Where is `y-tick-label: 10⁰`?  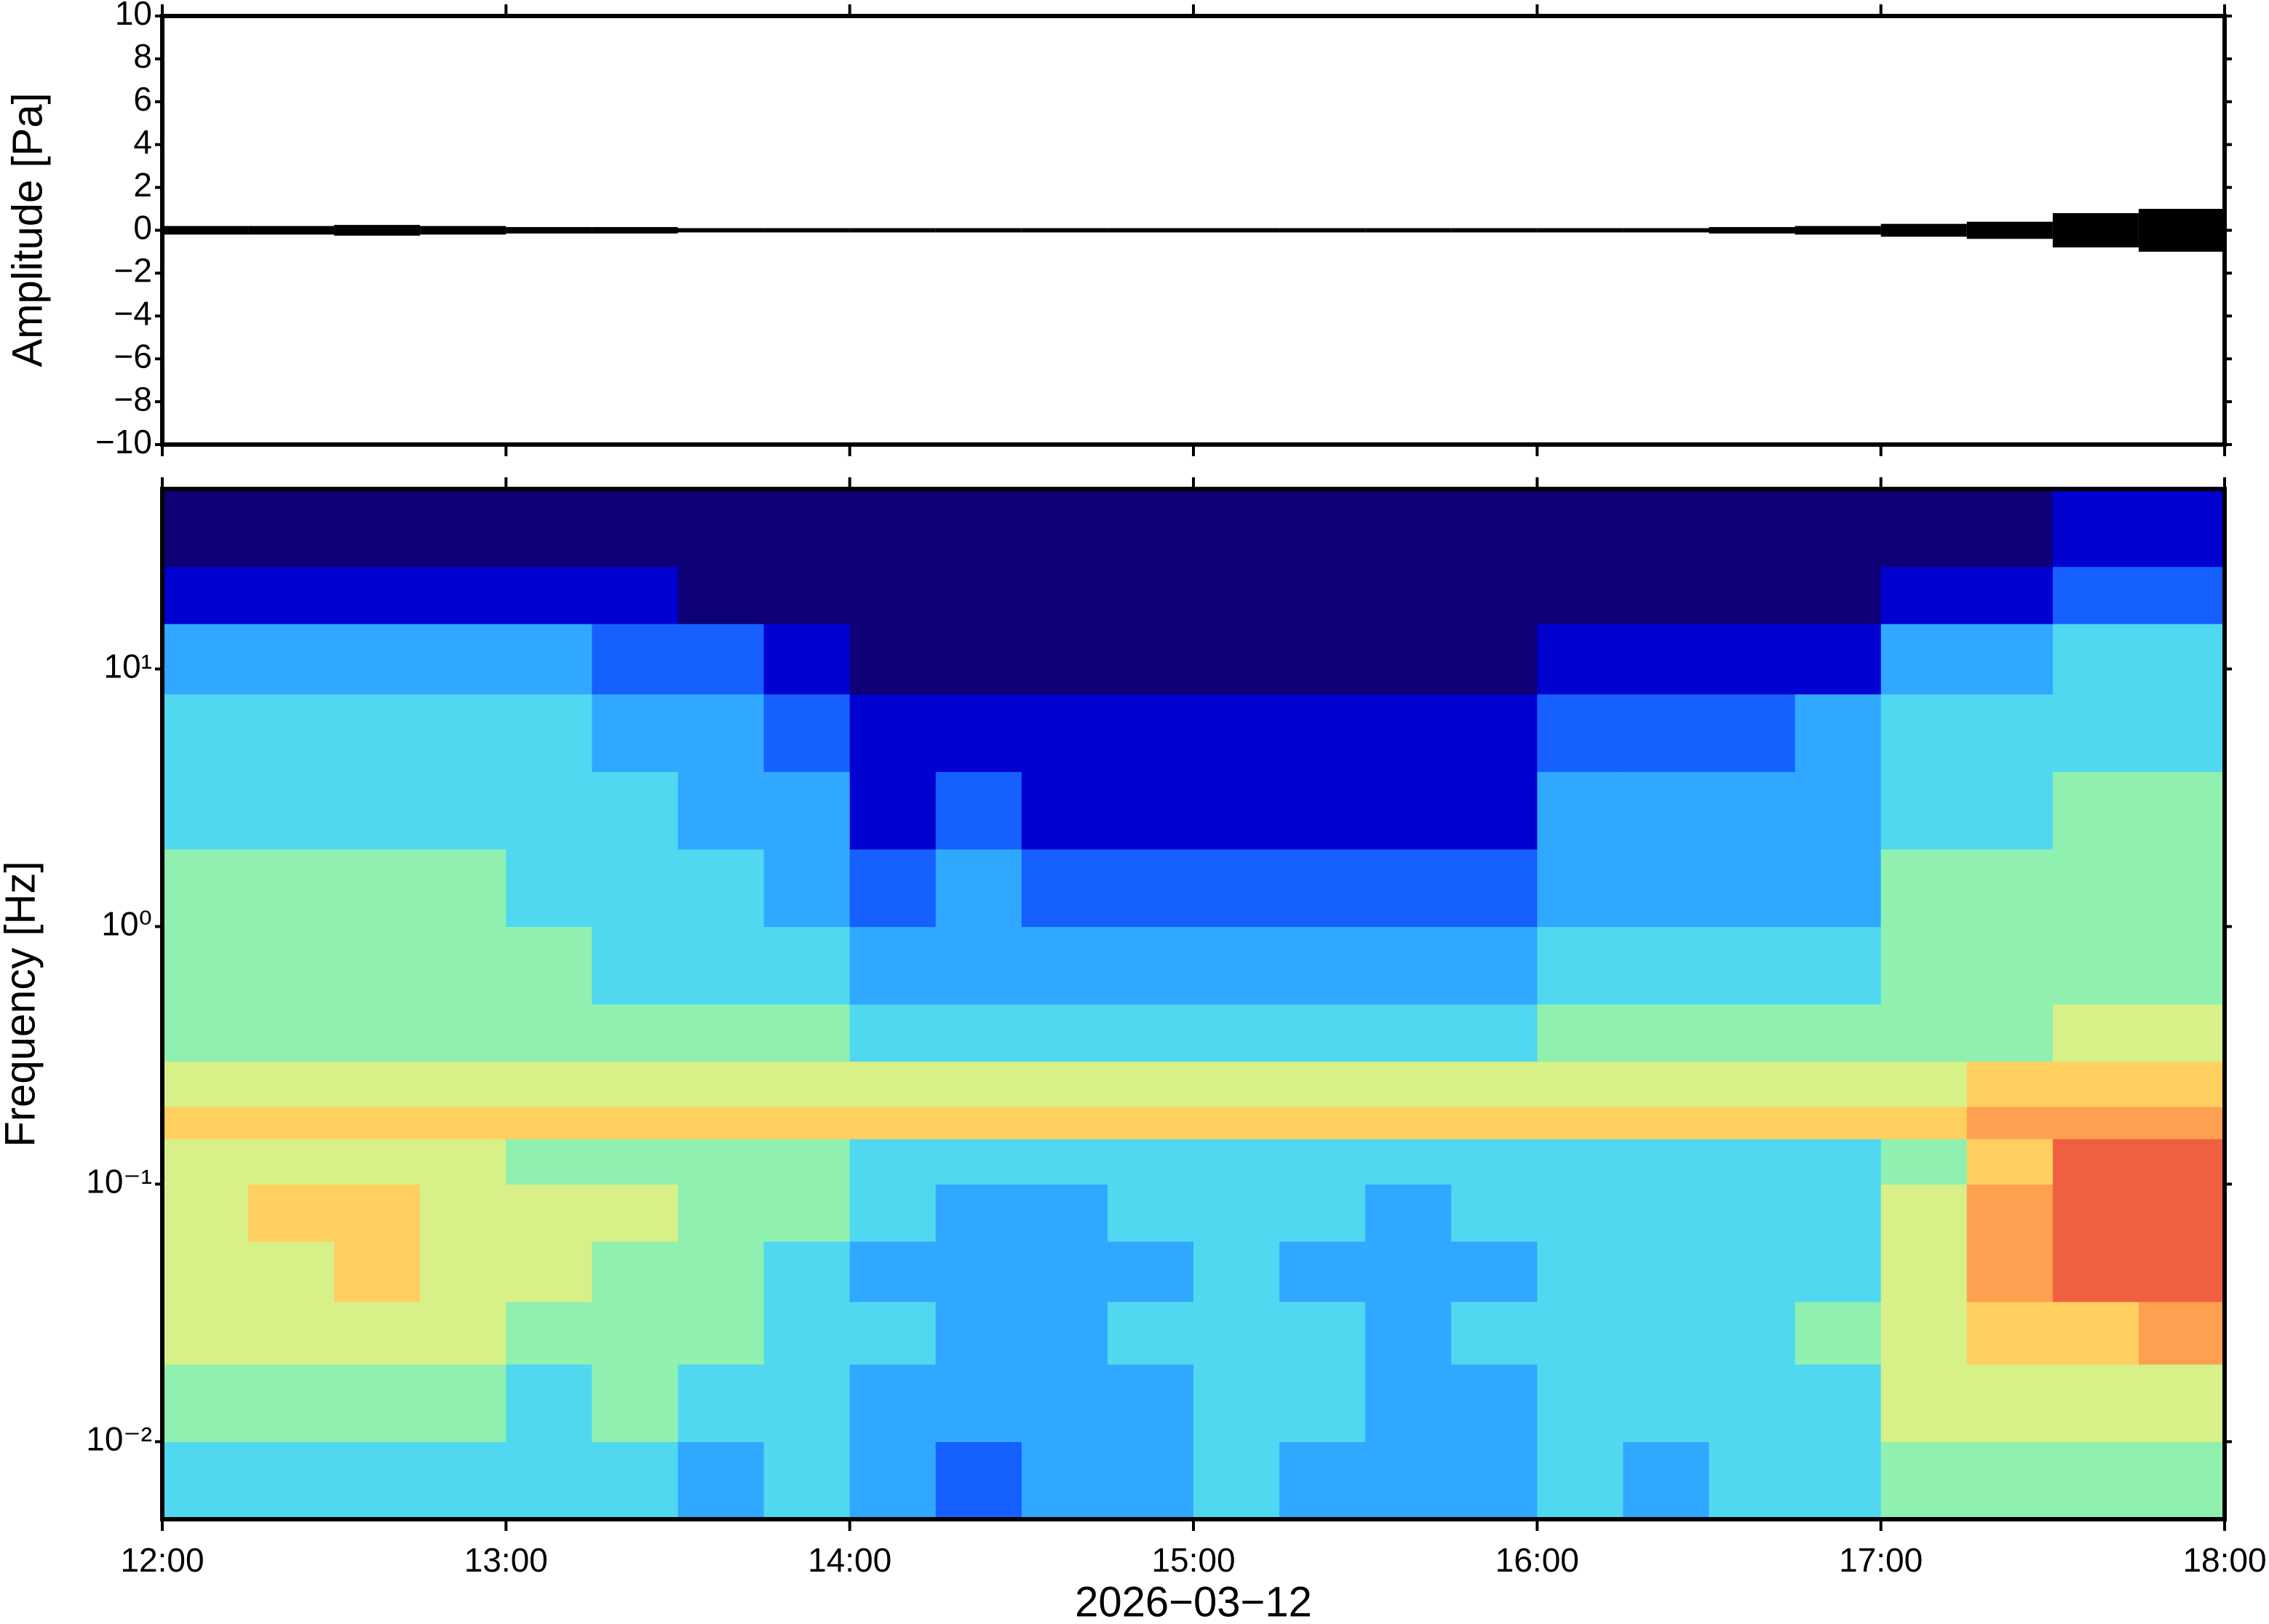
y-tick-label: 10⁰ is located at coordinates (126, 924).